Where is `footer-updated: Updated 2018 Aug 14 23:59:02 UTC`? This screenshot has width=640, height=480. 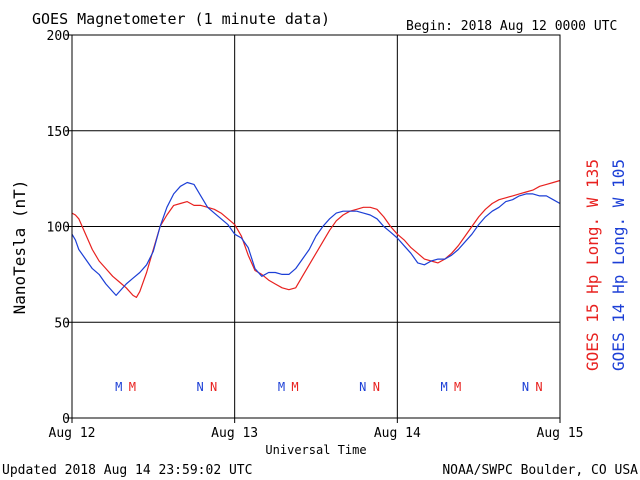 footer-updated: Updated 2018 Aug 14 23:59:02 UTC is located at coordinates (127, 470).